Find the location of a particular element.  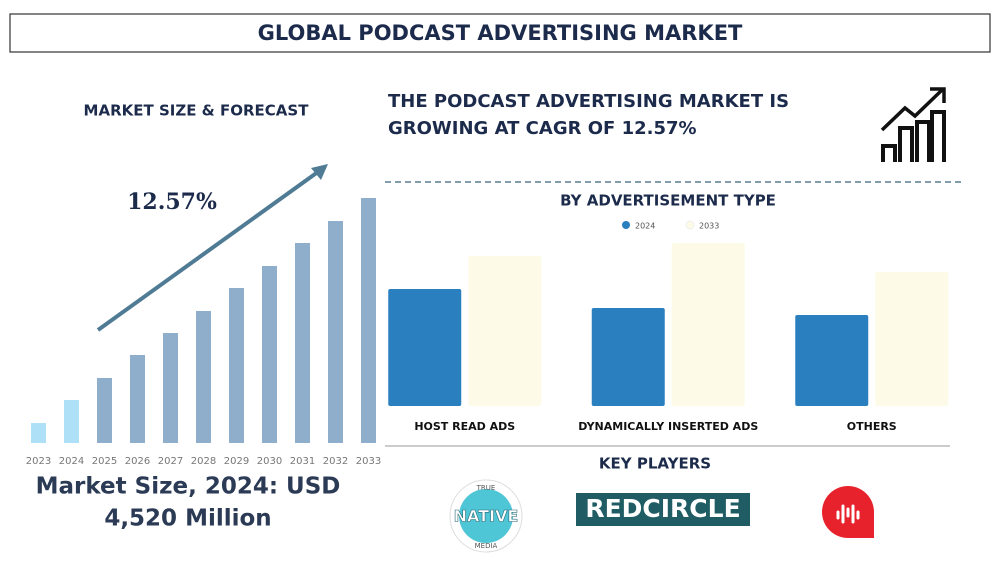

x-tick-label: 2028 is located at coordinates (203, 461).